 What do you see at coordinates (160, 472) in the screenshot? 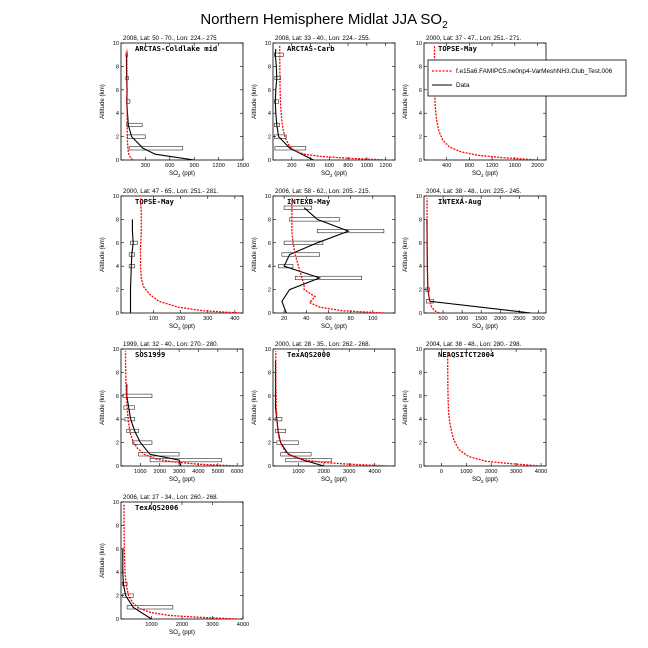
I see `x-tick-label: 2000` at bounding box center [160, 472].